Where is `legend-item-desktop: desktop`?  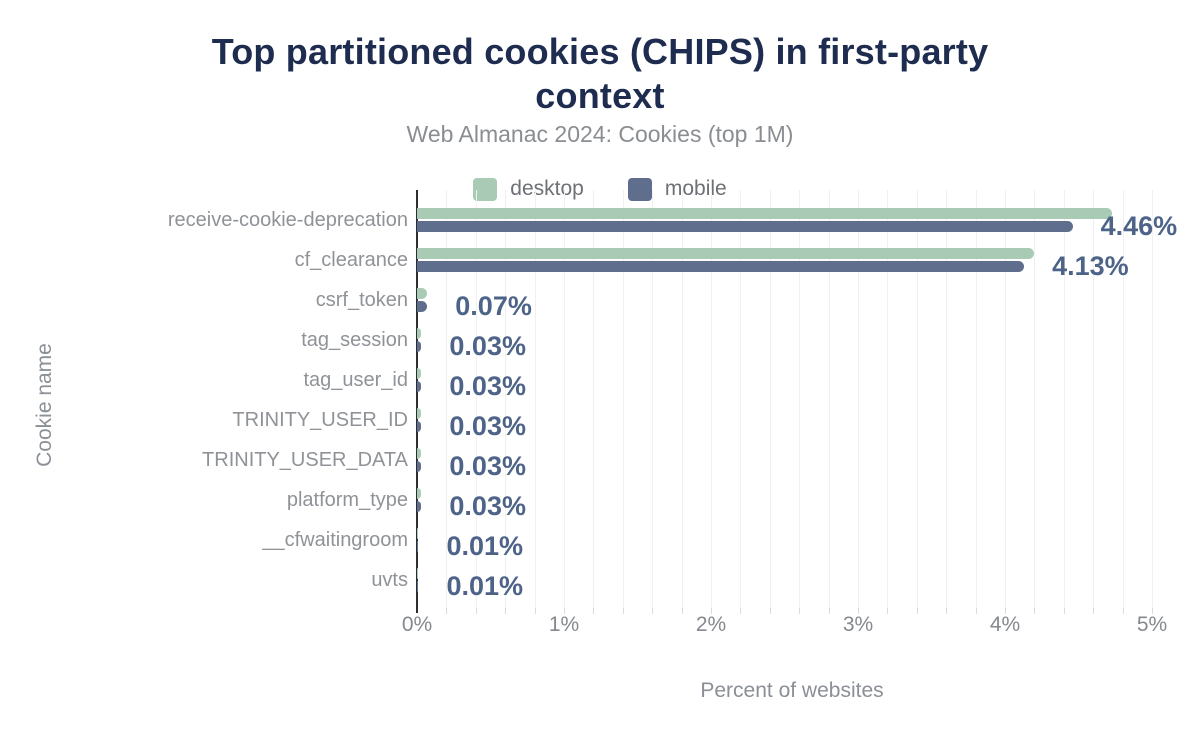
legend-item-desktop: desktop is located at coordinates (528, 189).